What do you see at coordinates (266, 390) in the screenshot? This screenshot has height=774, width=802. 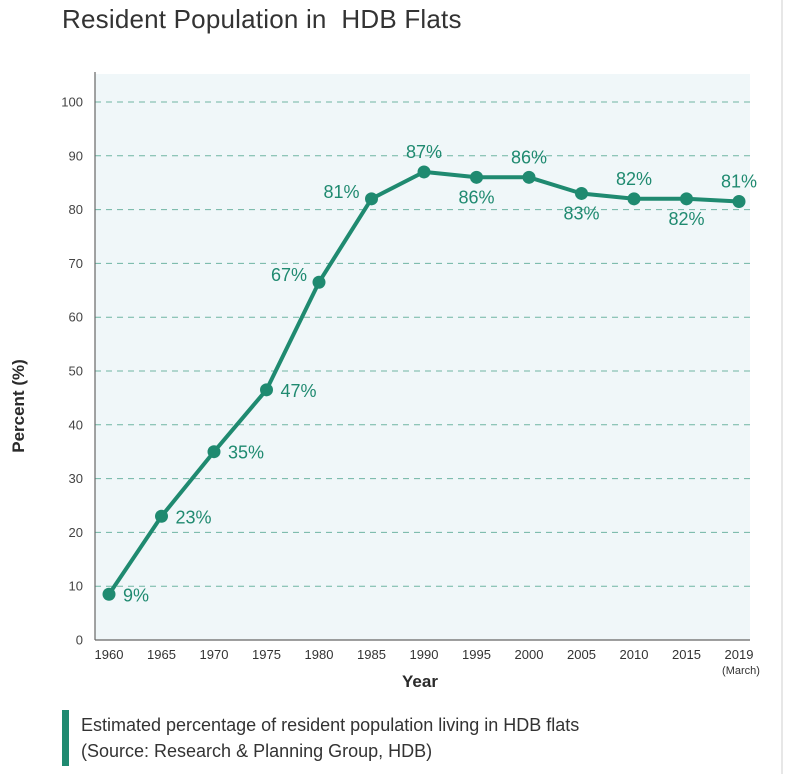 I see `data-point-1975` at bounding box center [266, 390].